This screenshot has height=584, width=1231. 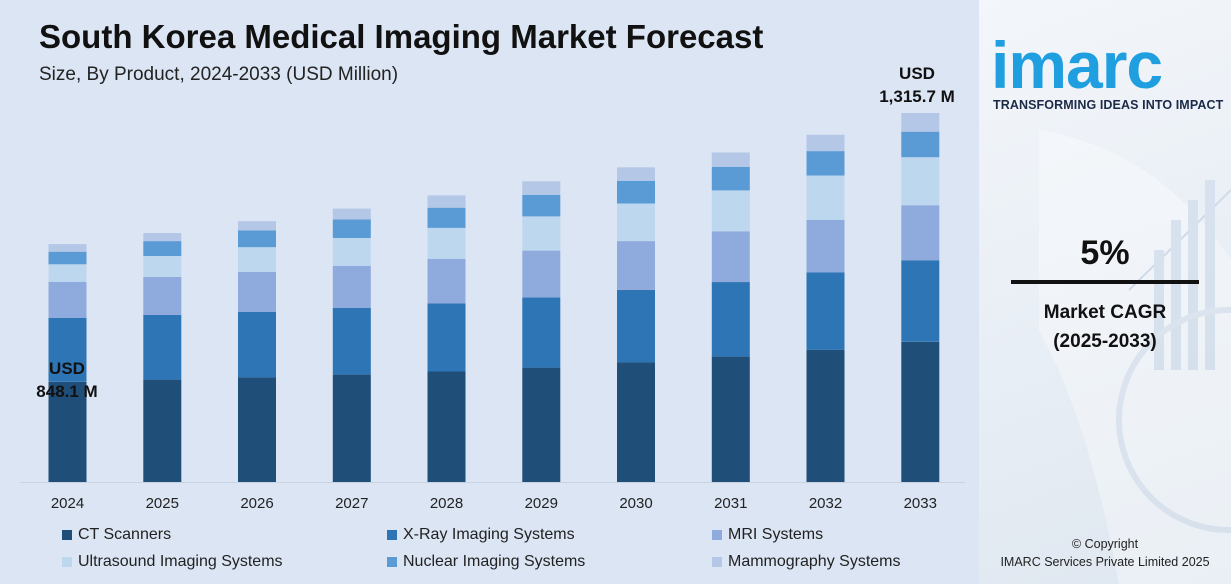 I want to click on brand-tagline: TRANSFORMING IDEAS INTO IMPACT, so click(x=1108, y=105).